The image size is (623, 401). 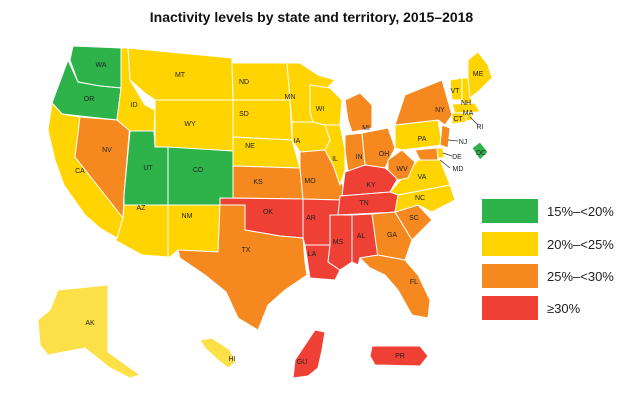 I want to click on label-ny: NY, so click(x=440, y=110).